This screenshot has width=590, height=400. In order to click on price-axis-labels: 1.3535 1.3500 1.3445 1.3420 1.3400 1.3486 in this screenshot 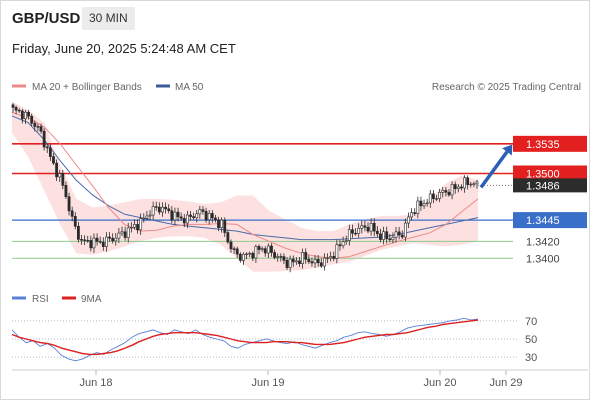, I will do `click(550, 200)`.